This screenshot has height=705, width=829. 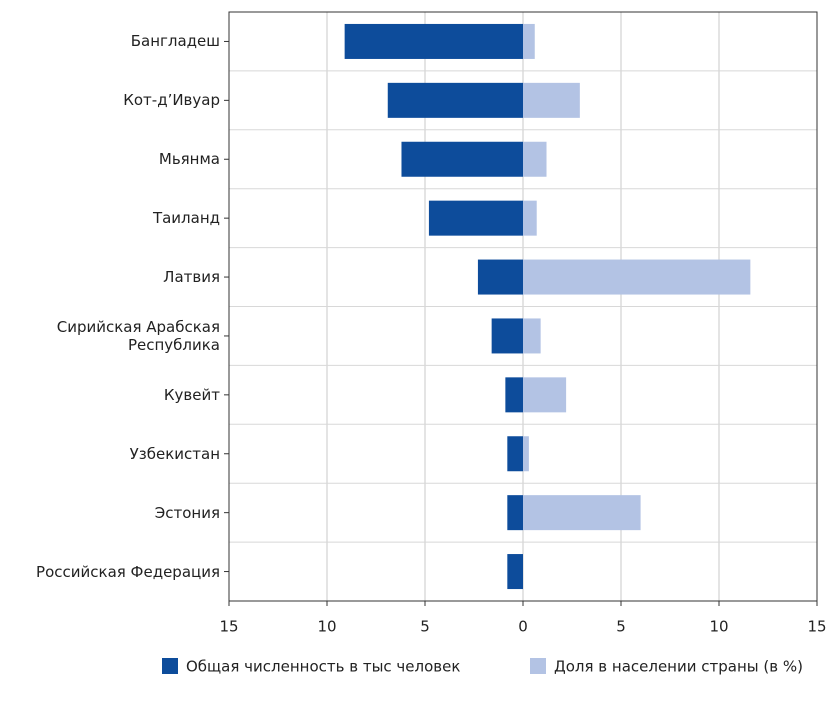 What do you see at coordinates (128, 571) in the screenshot?
I see `category-label: Российская Федерация` at bounding box center [128, 571].